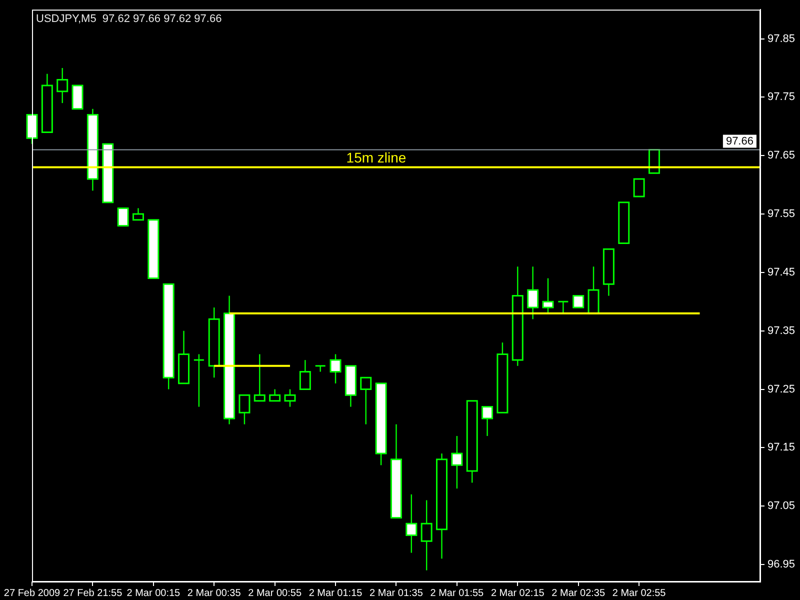 Image resolution: width=800 pixels, height=600 pixels. What do you see at coordinates (639, 593) in the screenshot?
I see `x-tick-label: 2 Mar 02:55` at bounding box center [639, 593].